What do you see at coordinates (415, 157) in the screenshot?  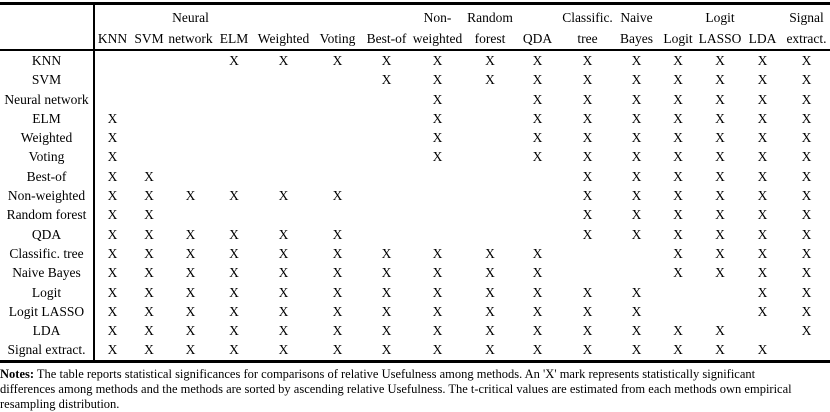 I see `table-row: Voting X X X X X X X X X` at bounding box center [415, 157].